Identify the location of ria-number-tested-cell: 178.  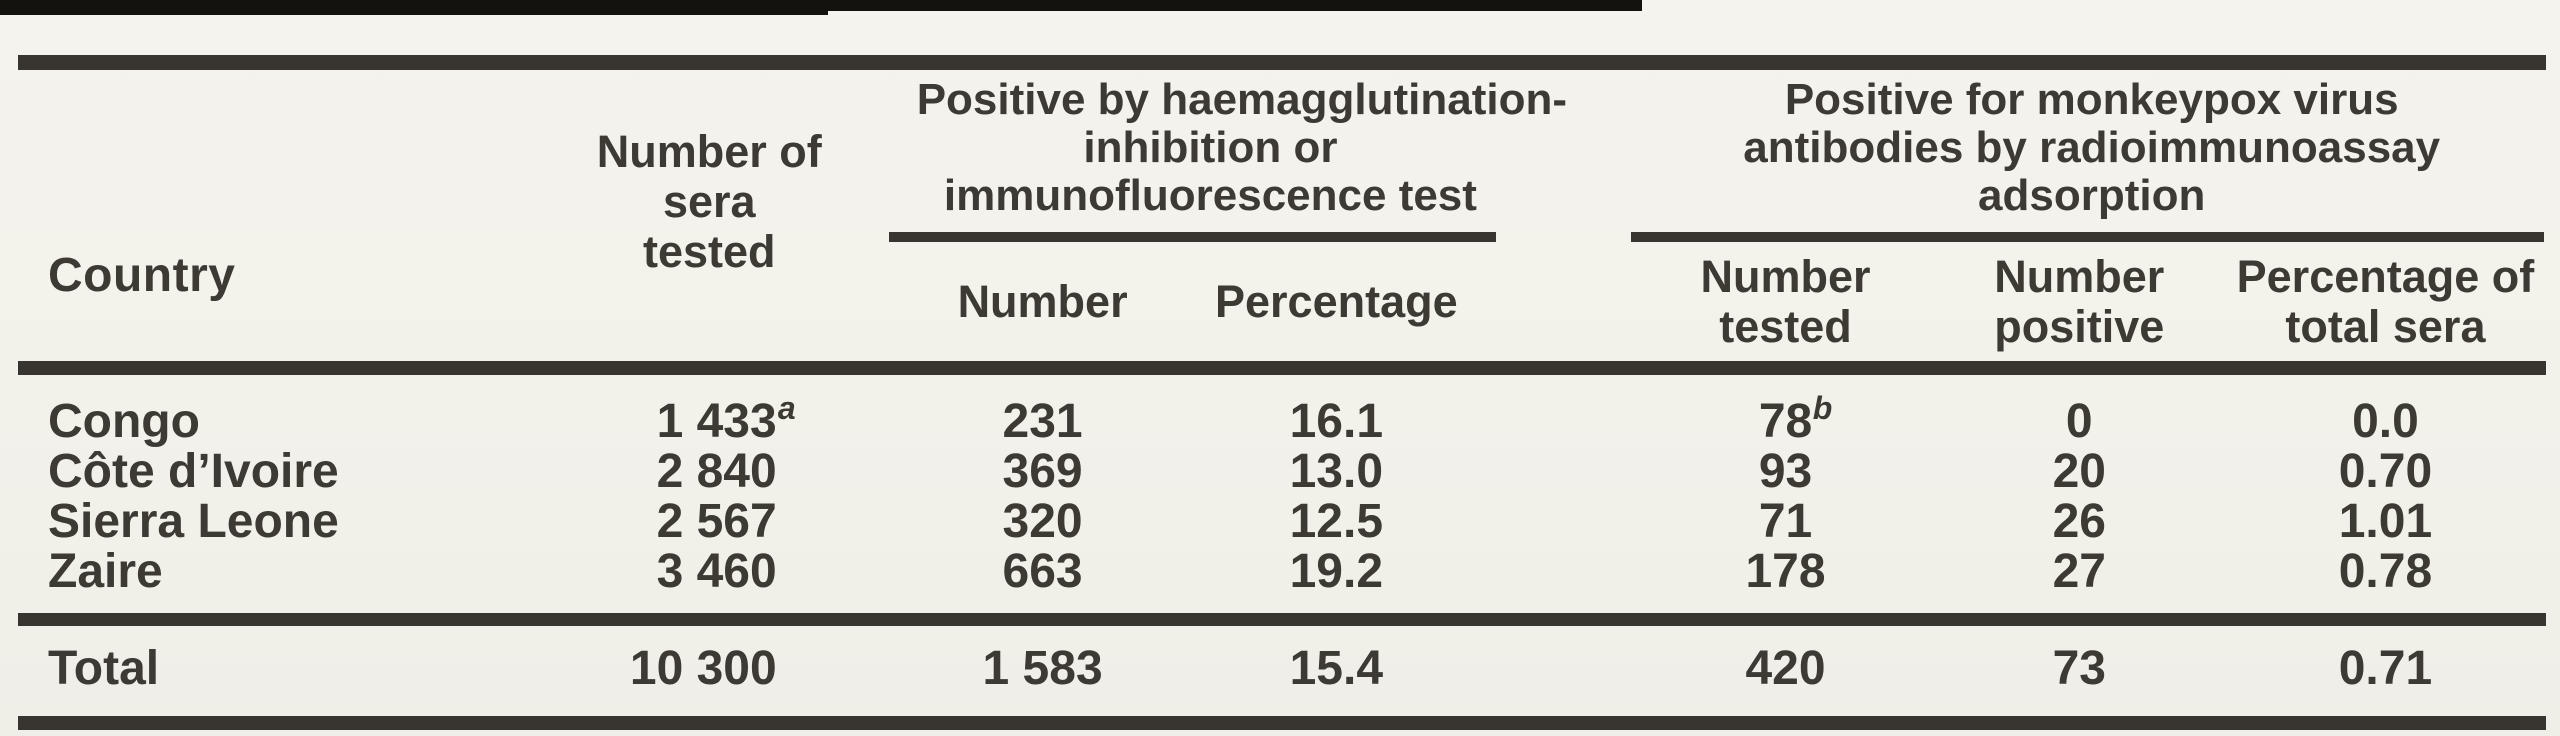
(1785, 571).